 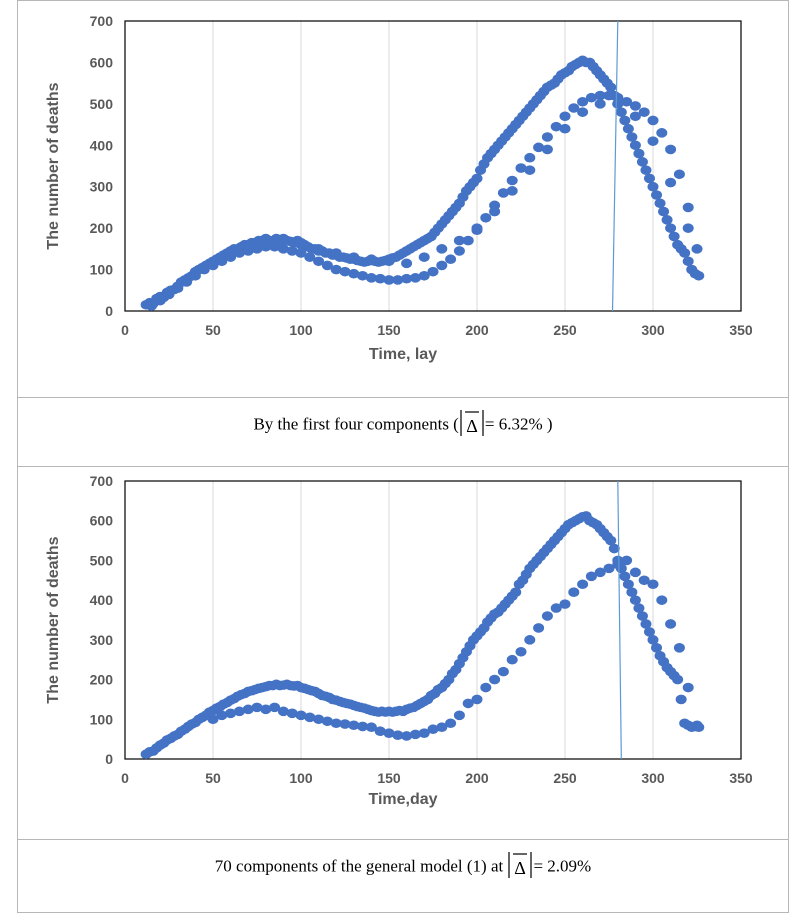 I want to click on x-tick-label: 250, so click(x=565, y=778).